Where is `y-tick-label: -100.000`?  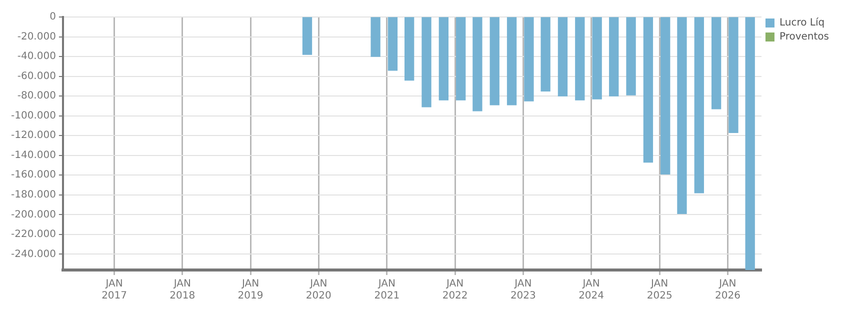 y-tick-label: -100.000 is located at coordinates (33, 116).